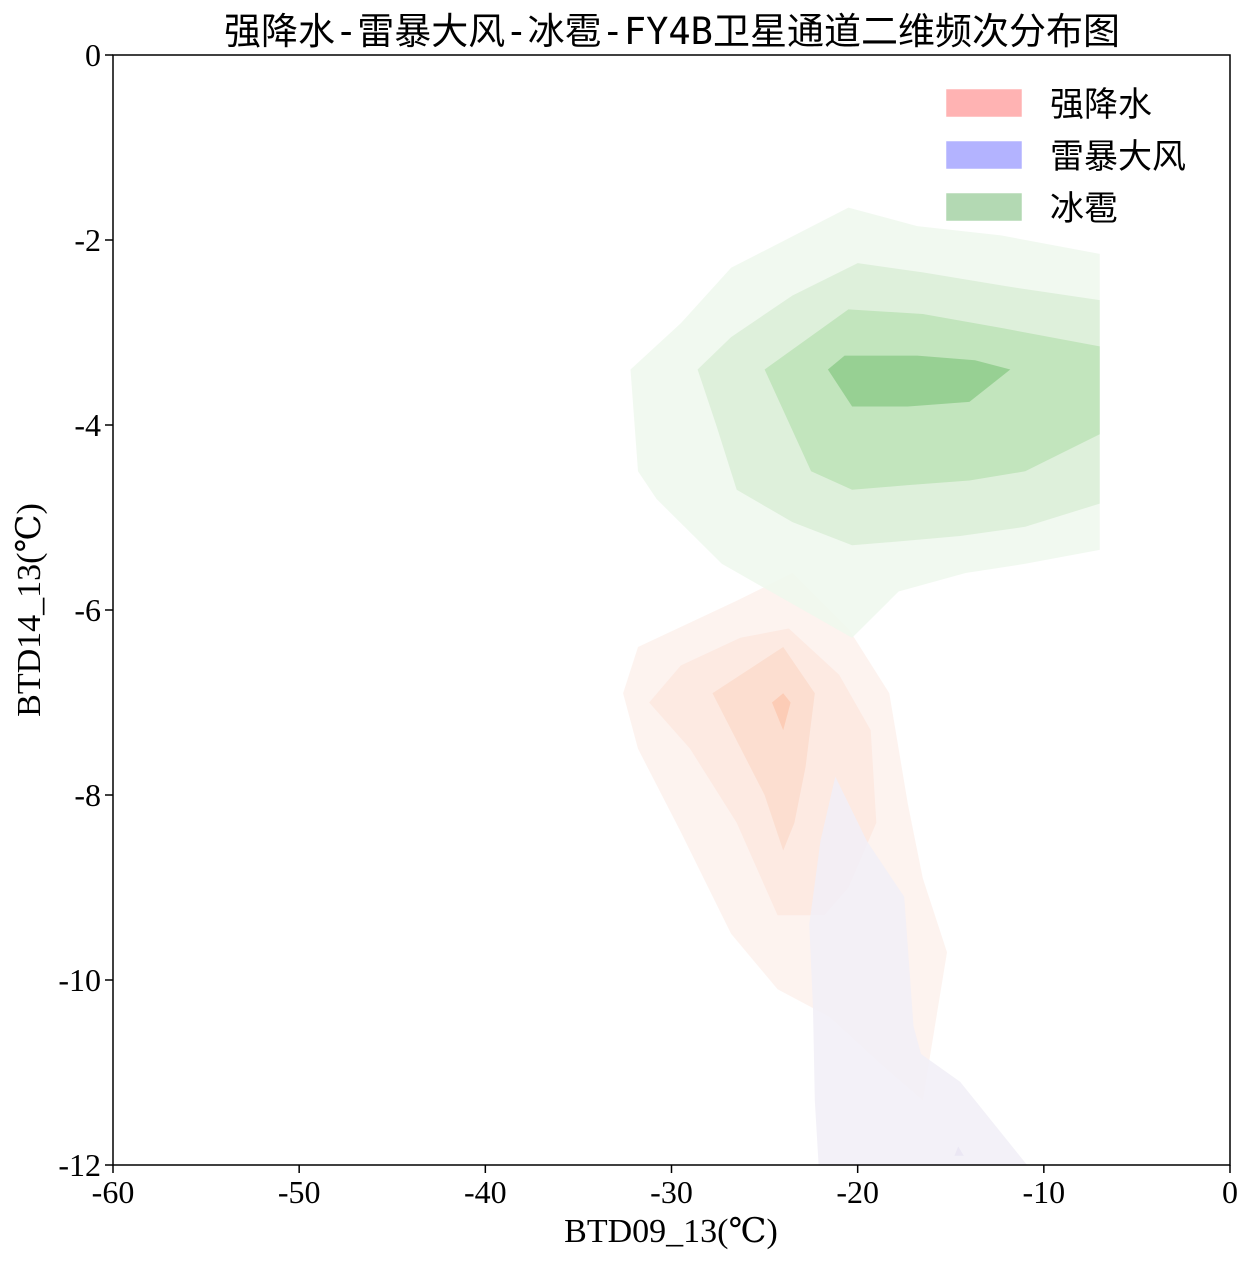 This screenshot has height=1262, width=1250. I want to click on legend-label: 冰雹, so click(1084, 209).